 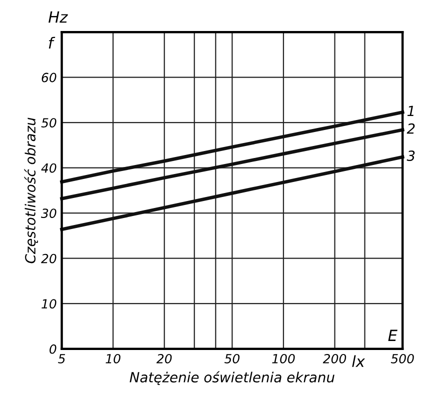 I want to click on y-tick-label: 60, so click(x=49, y=77).